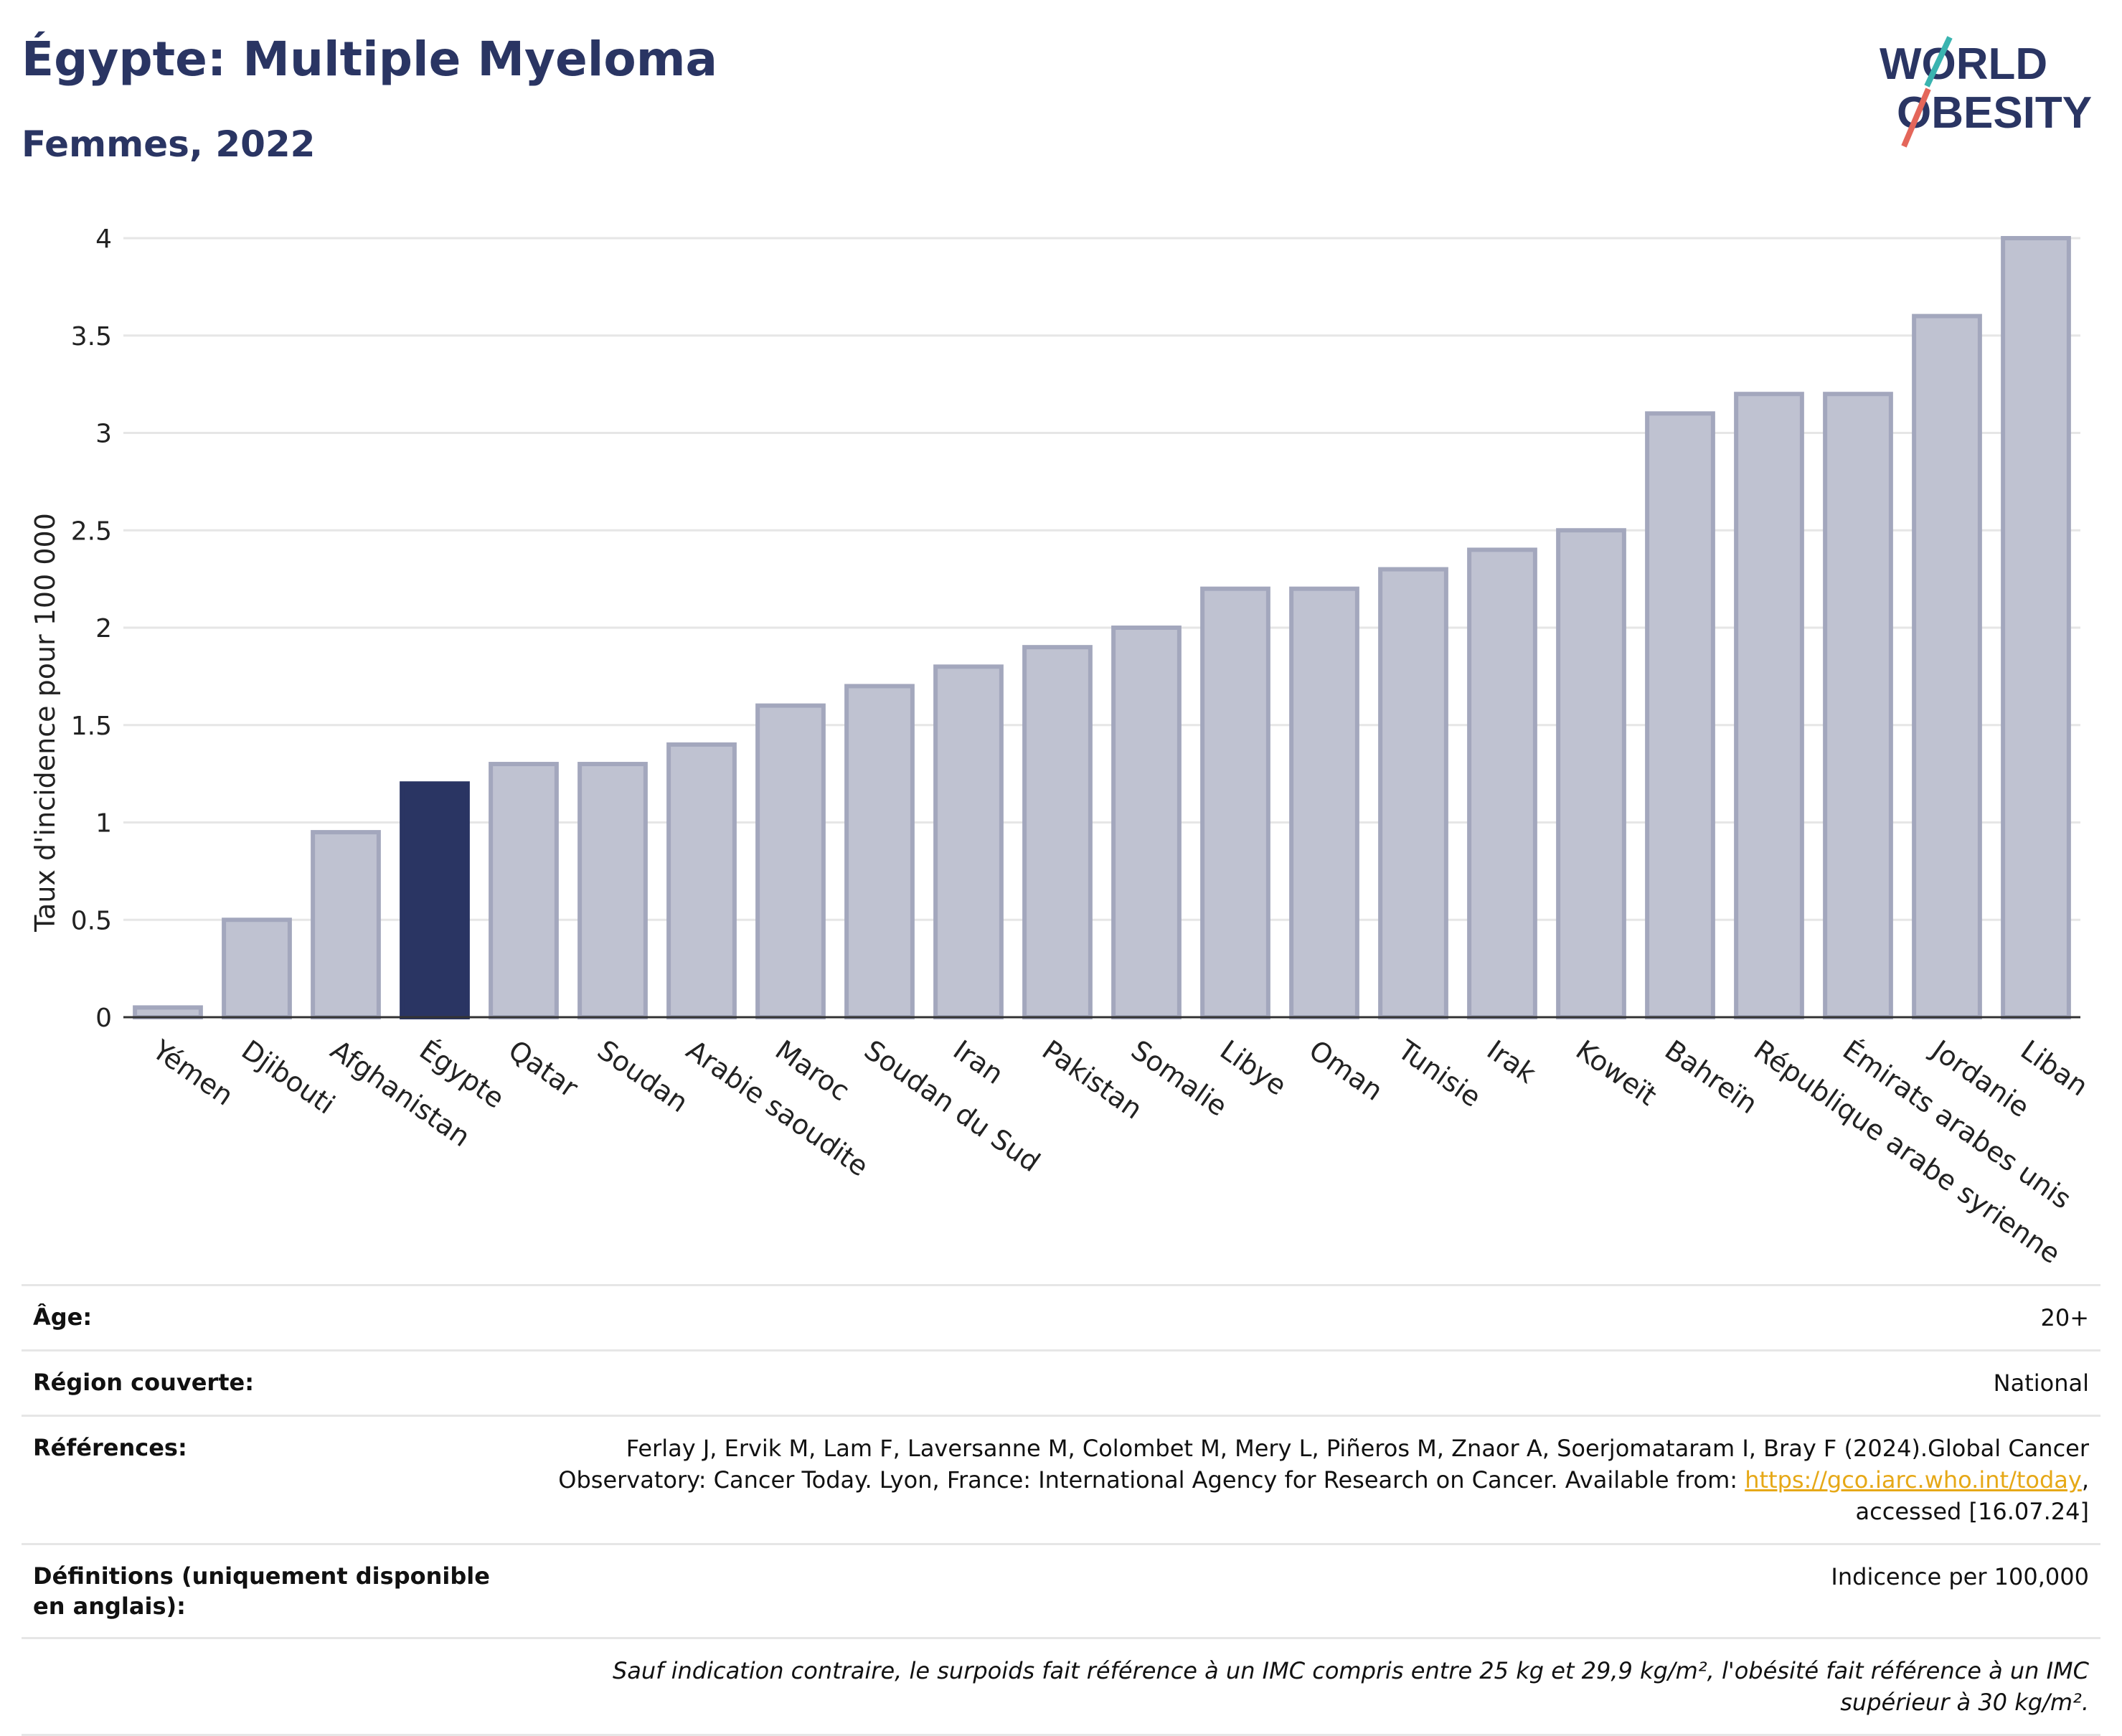  I want to click on x-tick-label: Irak, so click(1512, 1061).